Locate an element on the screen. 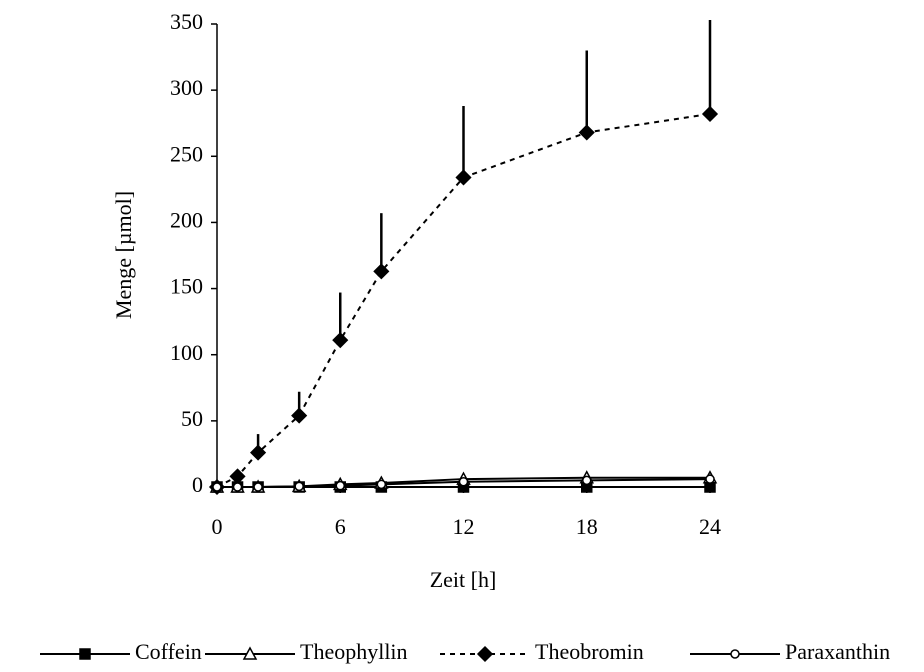 The width and height of the screenshot is (924, 672). legend-label: Paraxanthin is located at coordinates (837, 651).